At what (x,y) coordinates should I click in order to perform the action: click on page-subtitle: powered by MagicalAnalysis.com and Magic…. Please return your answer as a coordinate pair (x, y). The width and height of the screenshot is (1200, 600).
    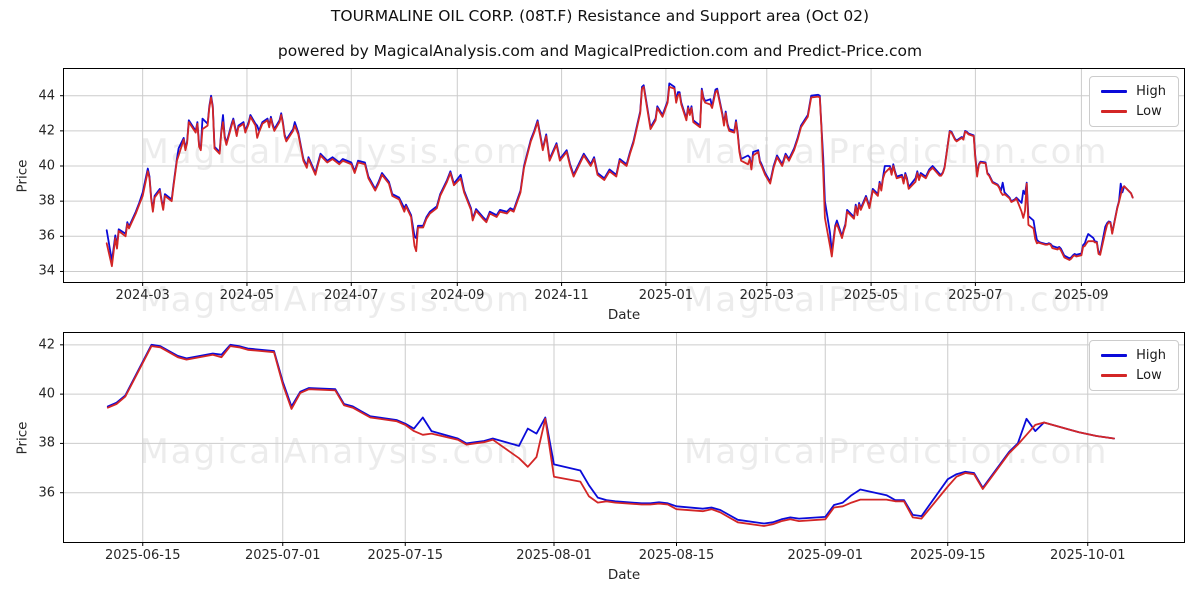
    Looking at the image, I should click on (600, 51).